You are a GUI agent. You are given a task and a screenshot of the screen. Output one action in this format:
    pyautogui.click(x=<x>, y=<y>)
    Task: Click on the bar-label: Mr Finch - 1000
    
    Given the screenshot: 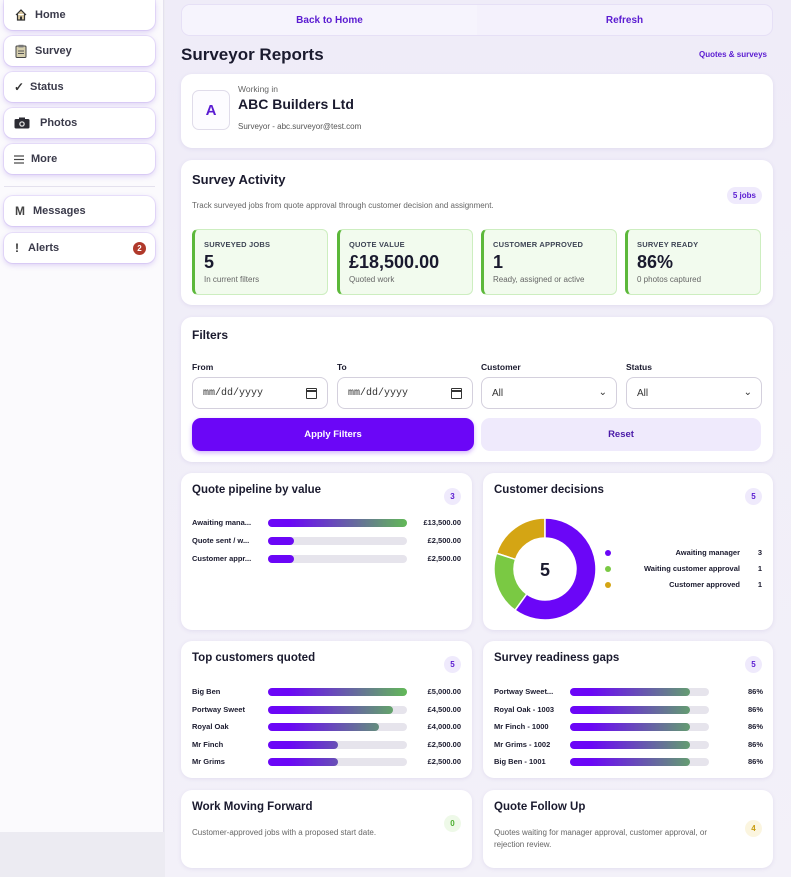 What is the action you would take?
    pyautogui.click(x=521, y=726)
    